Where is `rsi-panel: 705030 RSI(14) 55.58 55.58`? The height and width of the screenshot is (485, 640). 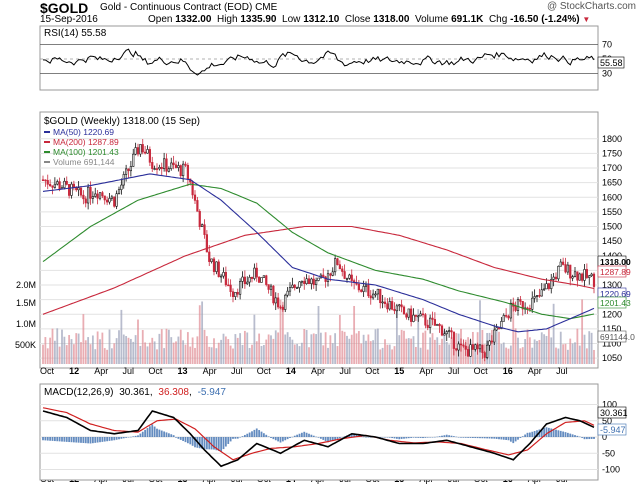 rsi-panel: 705030 RSI(14) 55.58 55.58 is located at coordinates (332, 58).